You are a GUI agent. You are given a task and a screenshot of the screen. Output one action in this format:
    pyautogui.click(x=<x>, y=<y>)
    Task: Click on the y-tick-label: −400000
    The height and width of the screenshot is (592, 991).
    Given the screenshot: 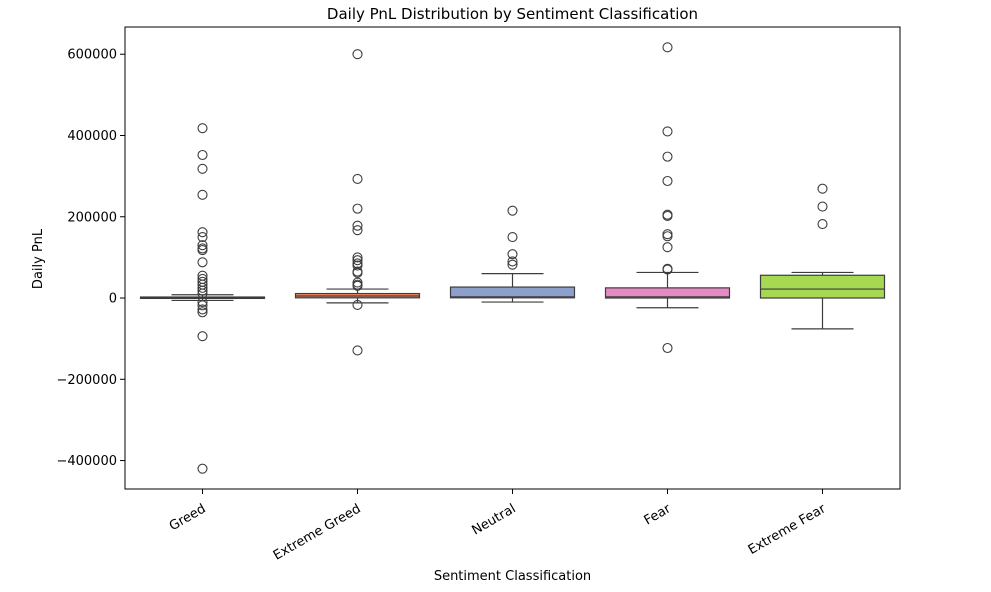 What is the action you would take?
    pyautogui.click(x=86, y=461)
    